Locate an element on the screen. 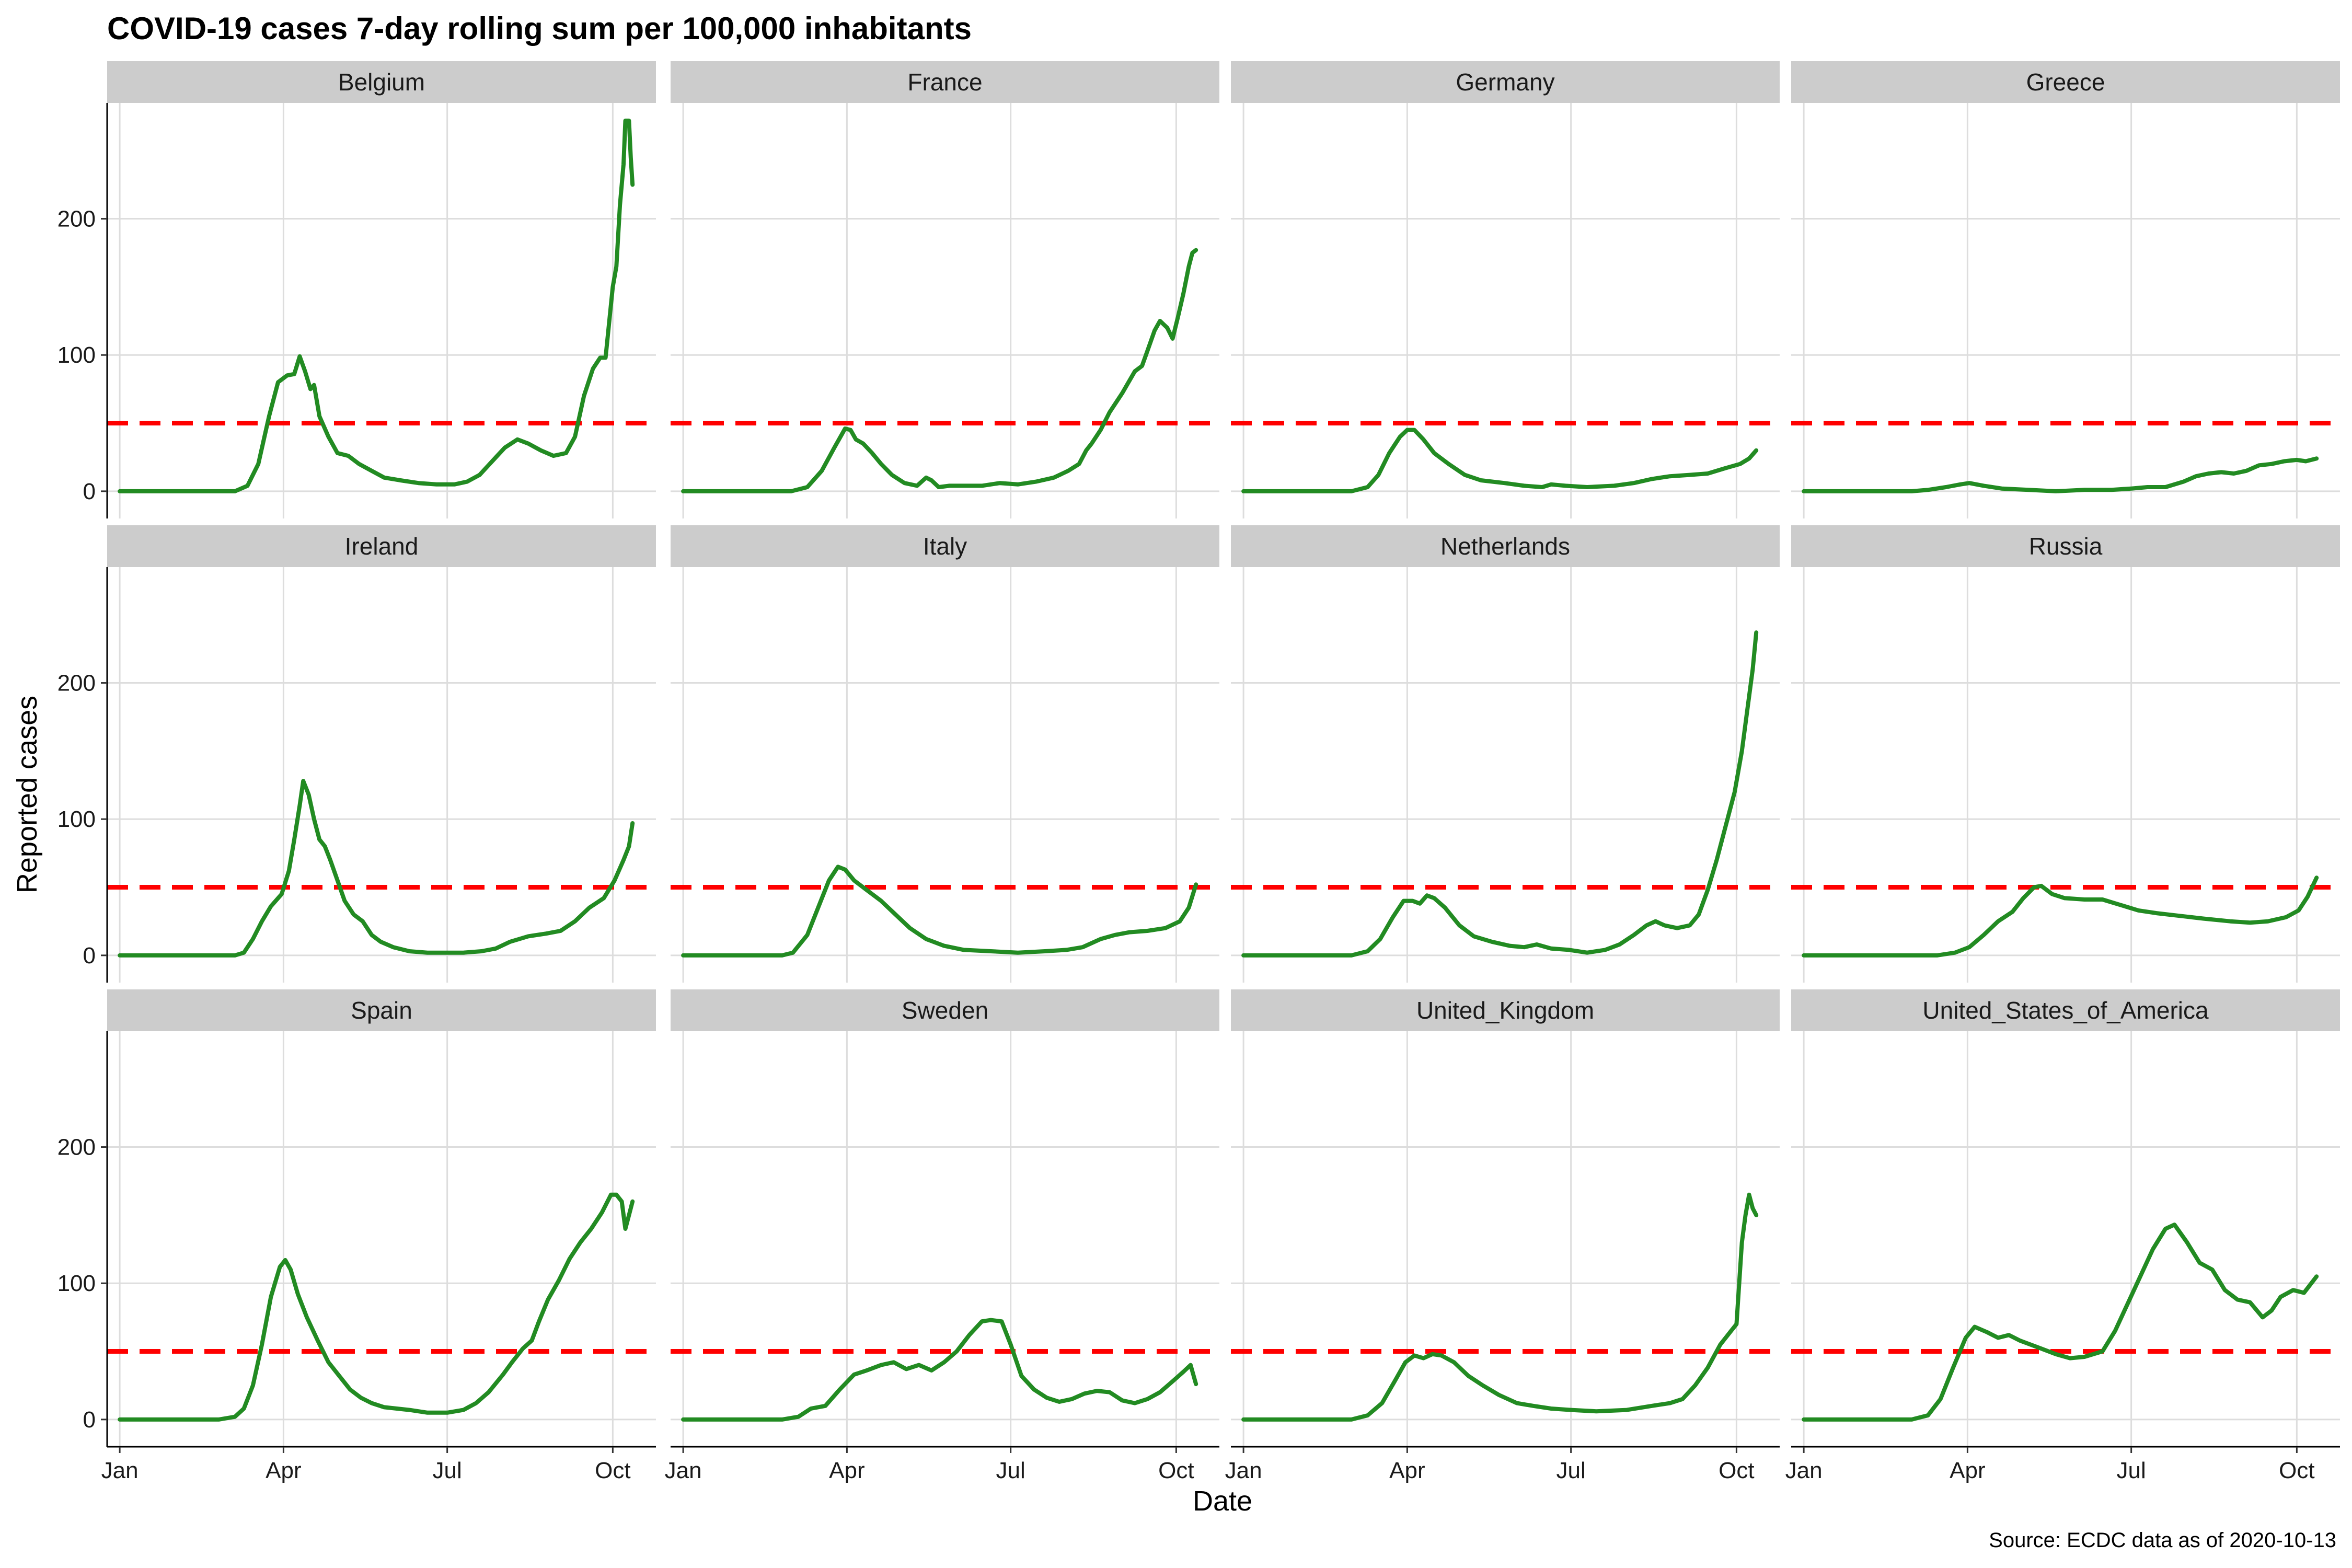 The width and height of the screenshot is (2352, 1568). facet-panel: Netherlands is located at coordinates (1505, 754).